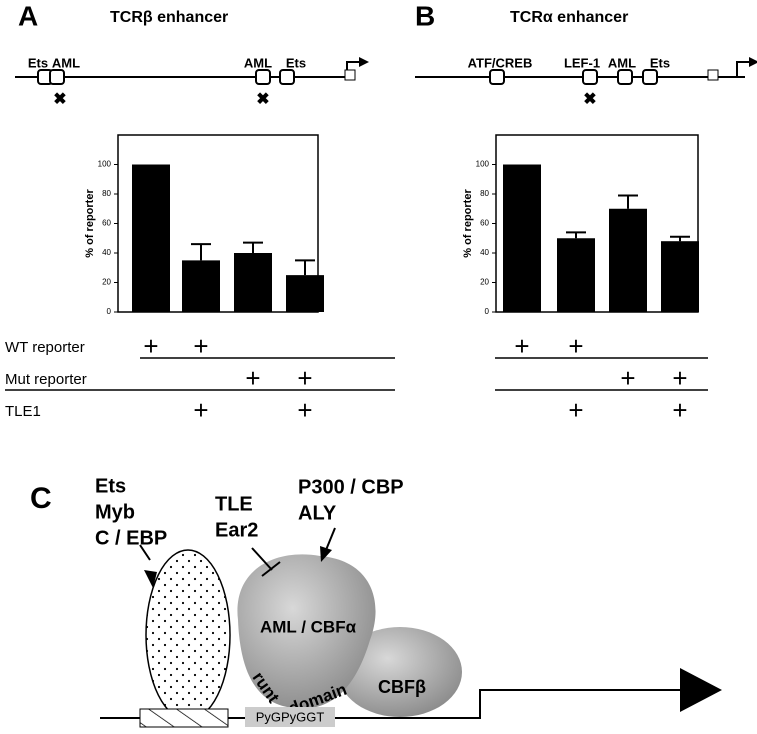 This screenshot has height=734, width=757. Describe the element at coordinates (46, 379) in the screenshot. I see `row-label: Mut reporter` at that location.